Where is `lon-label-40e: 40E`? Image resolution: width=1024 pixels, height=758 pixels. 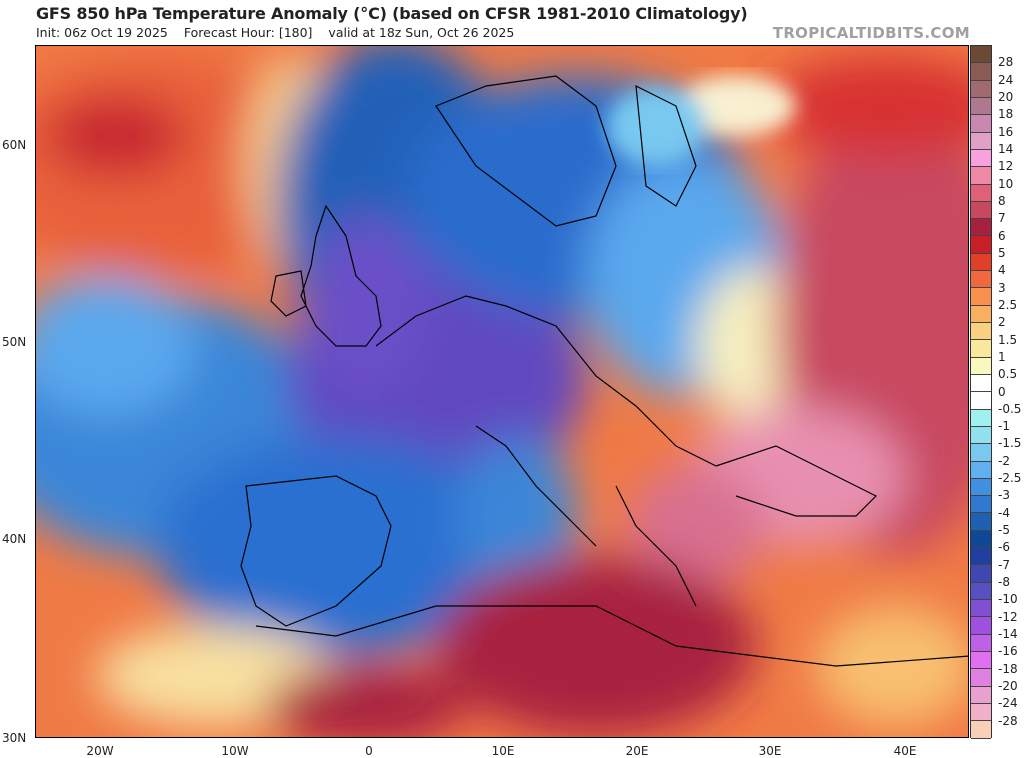 lon-label-40e: 40E is located at coordinates (905, 751).